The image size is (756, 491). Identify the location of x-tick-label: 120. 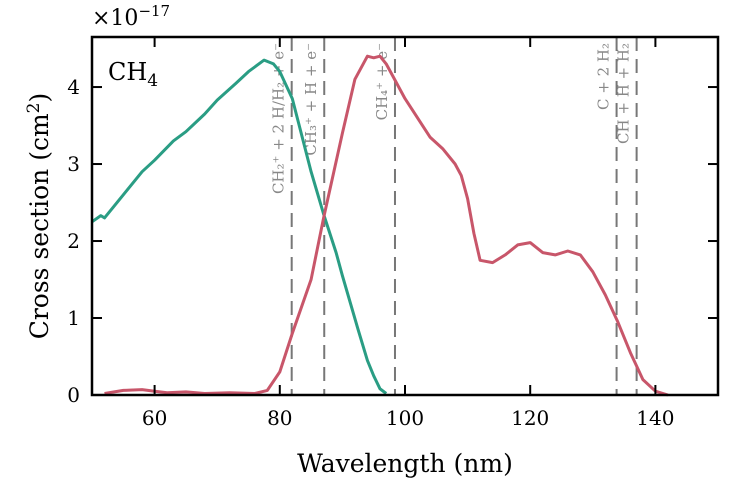
(530, 418).